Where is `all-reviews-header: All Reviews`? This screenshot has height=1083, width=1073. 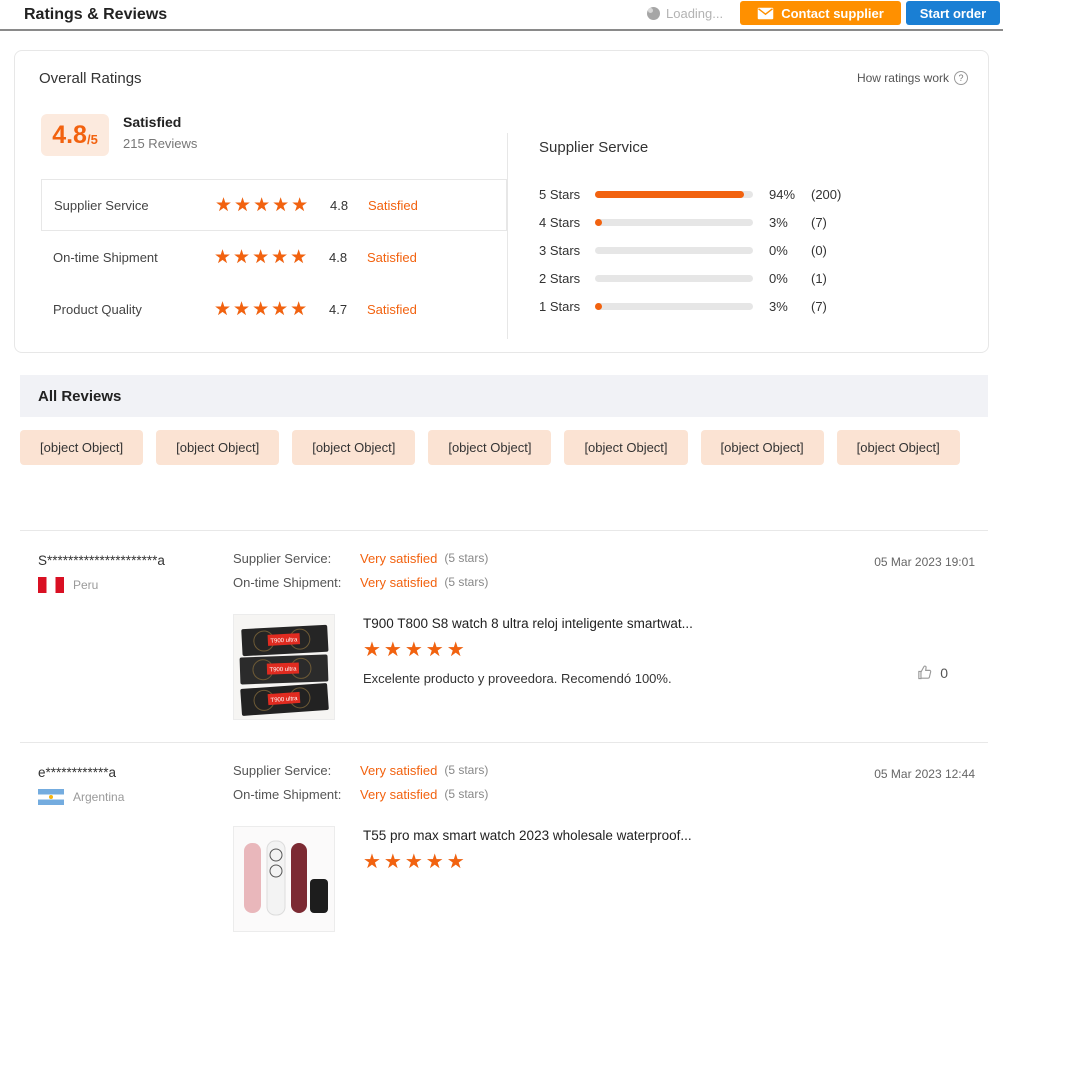
all-reviews-header: All Reviews is located at coordinates (504, 396).